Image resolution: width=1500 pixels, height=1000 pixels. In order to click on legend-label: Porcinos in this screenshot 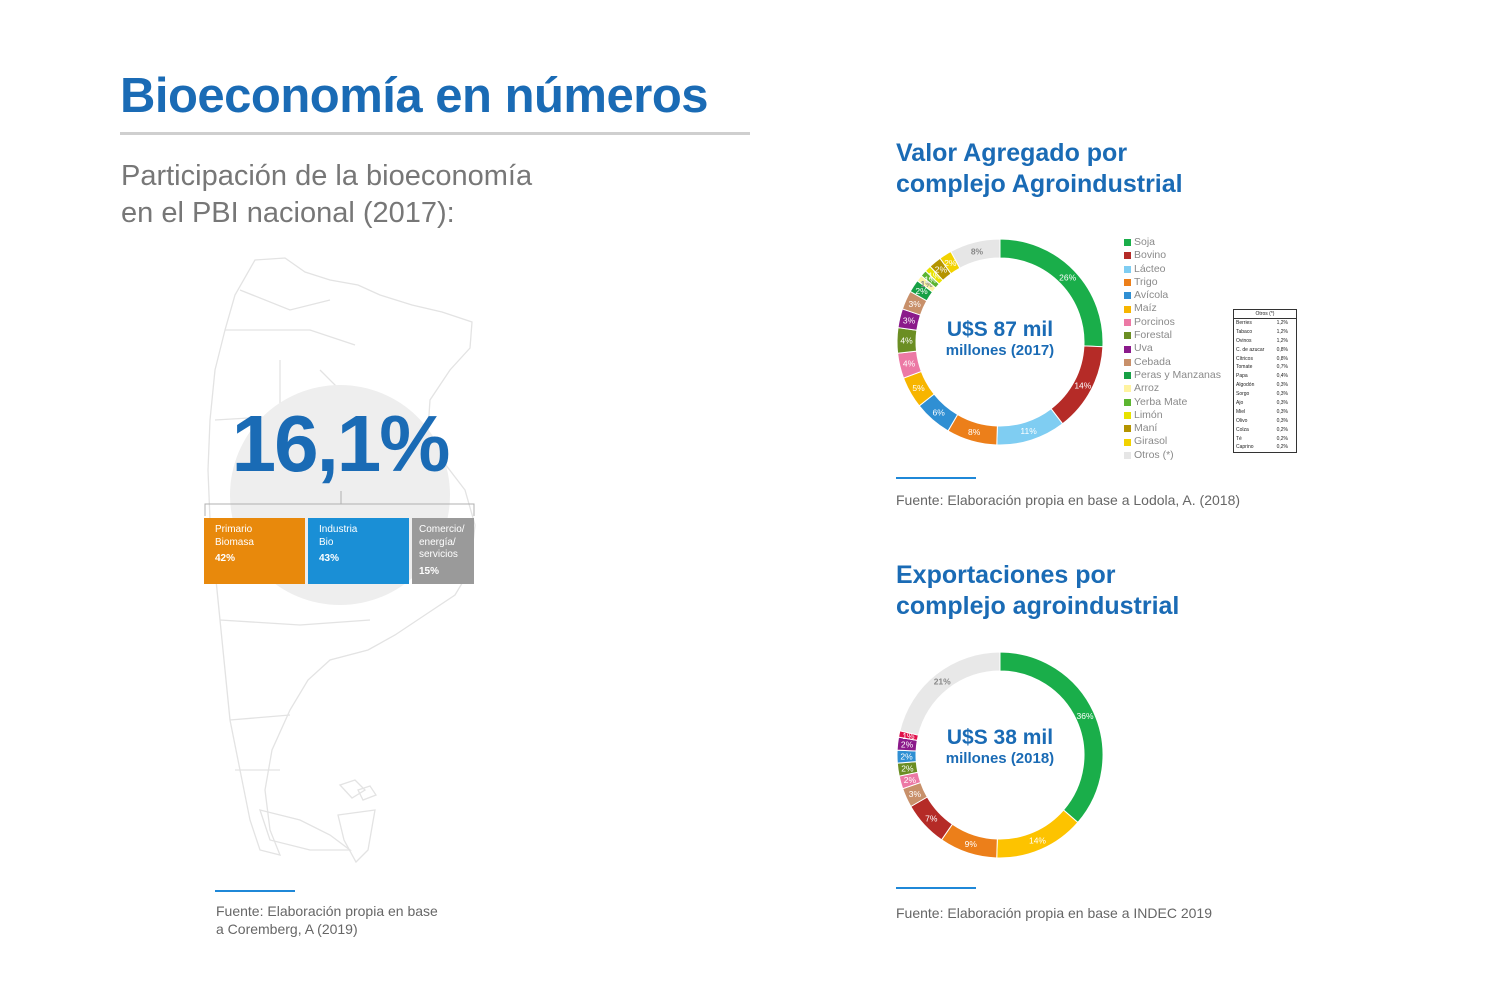, I will do `click(1154, 321)`.